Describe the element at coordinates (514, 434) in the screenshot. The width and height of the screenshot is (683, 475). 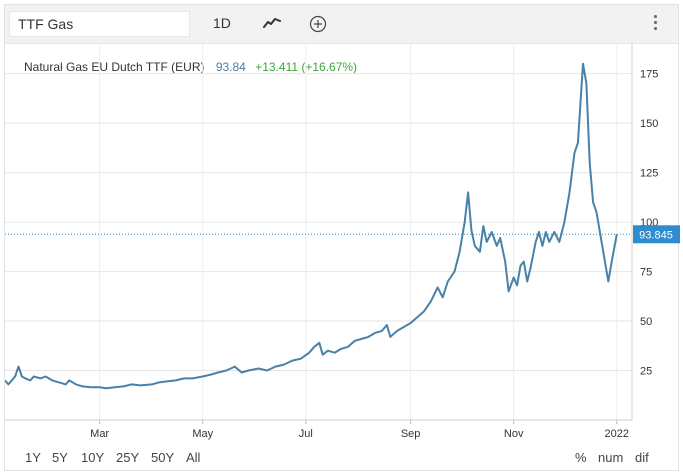
I see `x-tick-label: Nov` at that location.